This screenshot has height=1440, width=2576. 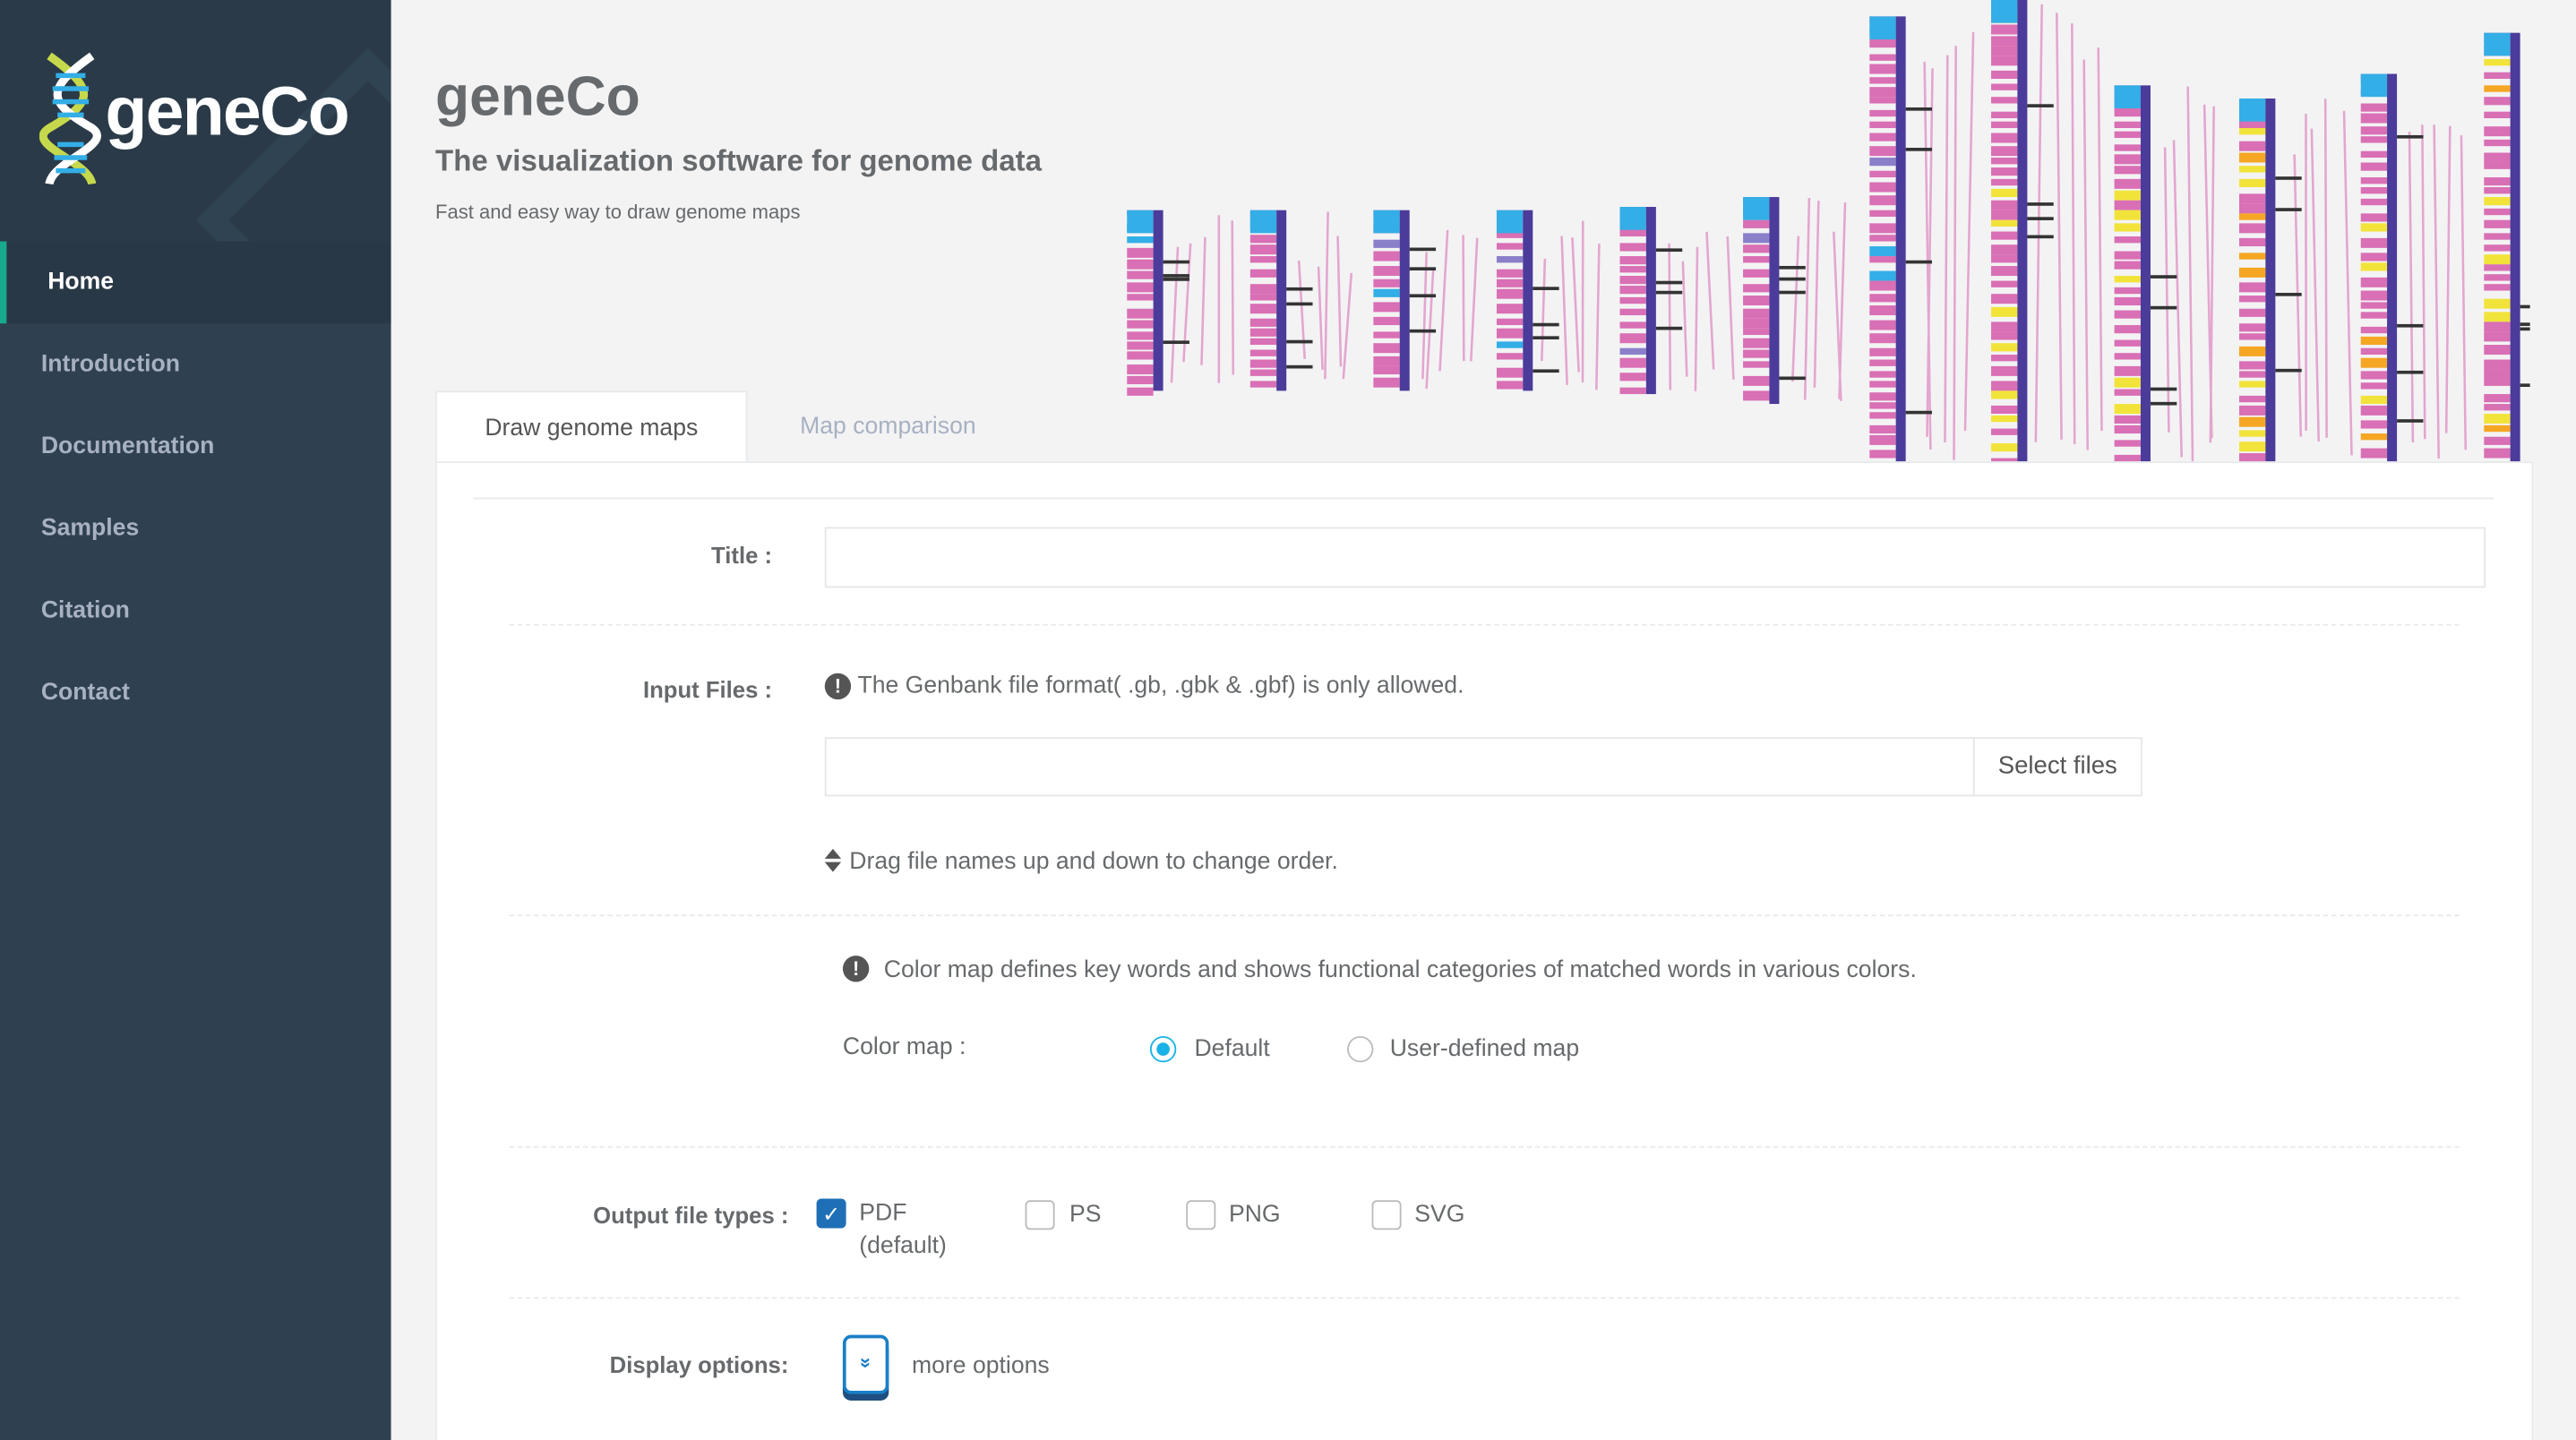 What do you see at coordinates (888, 427) in the screenshot?
I see `tab-map-comparison: Map comparison` at bounding box center [888, 427].